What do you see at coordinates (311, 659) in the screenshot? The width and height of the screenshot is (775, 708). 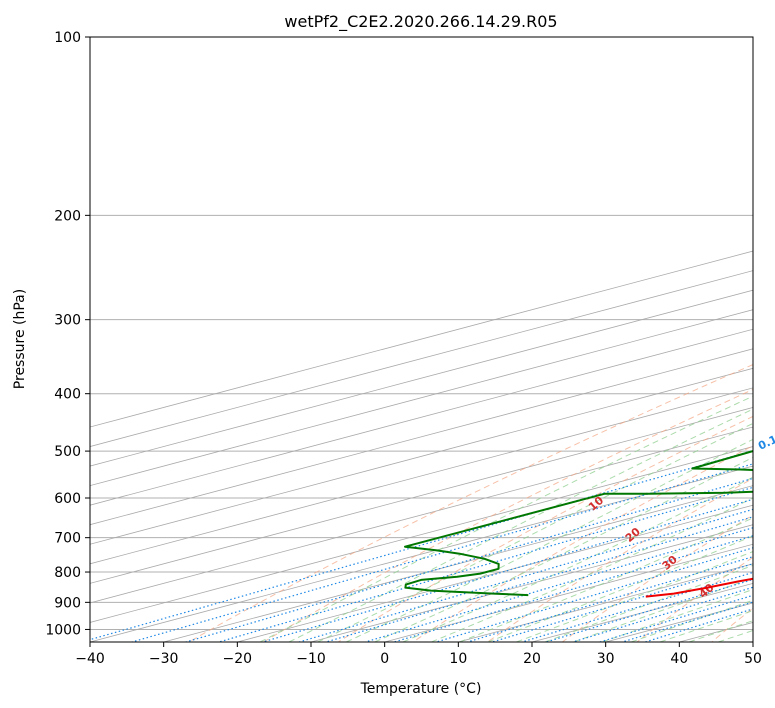 I see `x-tick-label: −10` at bounding box center [311, 659].